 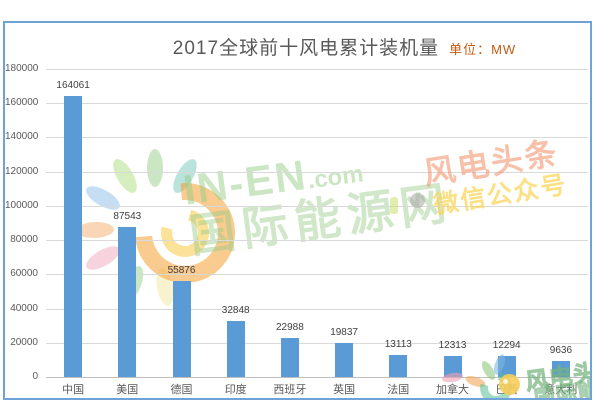 I want to click on y-axis-tick-label: 160000, so click(x=22, y=103).